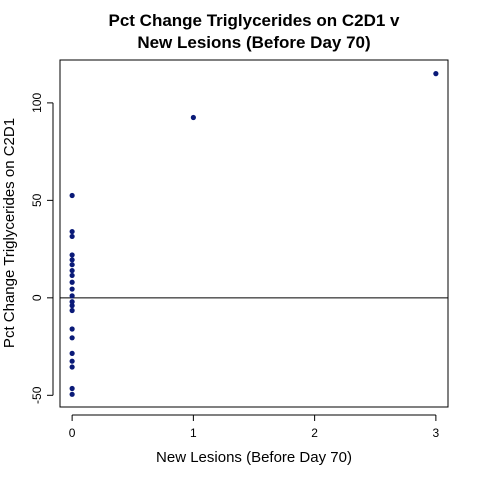 This screenshot has width=480, height=480. I want to click on x-tick-label: 0, so click(72, 433).